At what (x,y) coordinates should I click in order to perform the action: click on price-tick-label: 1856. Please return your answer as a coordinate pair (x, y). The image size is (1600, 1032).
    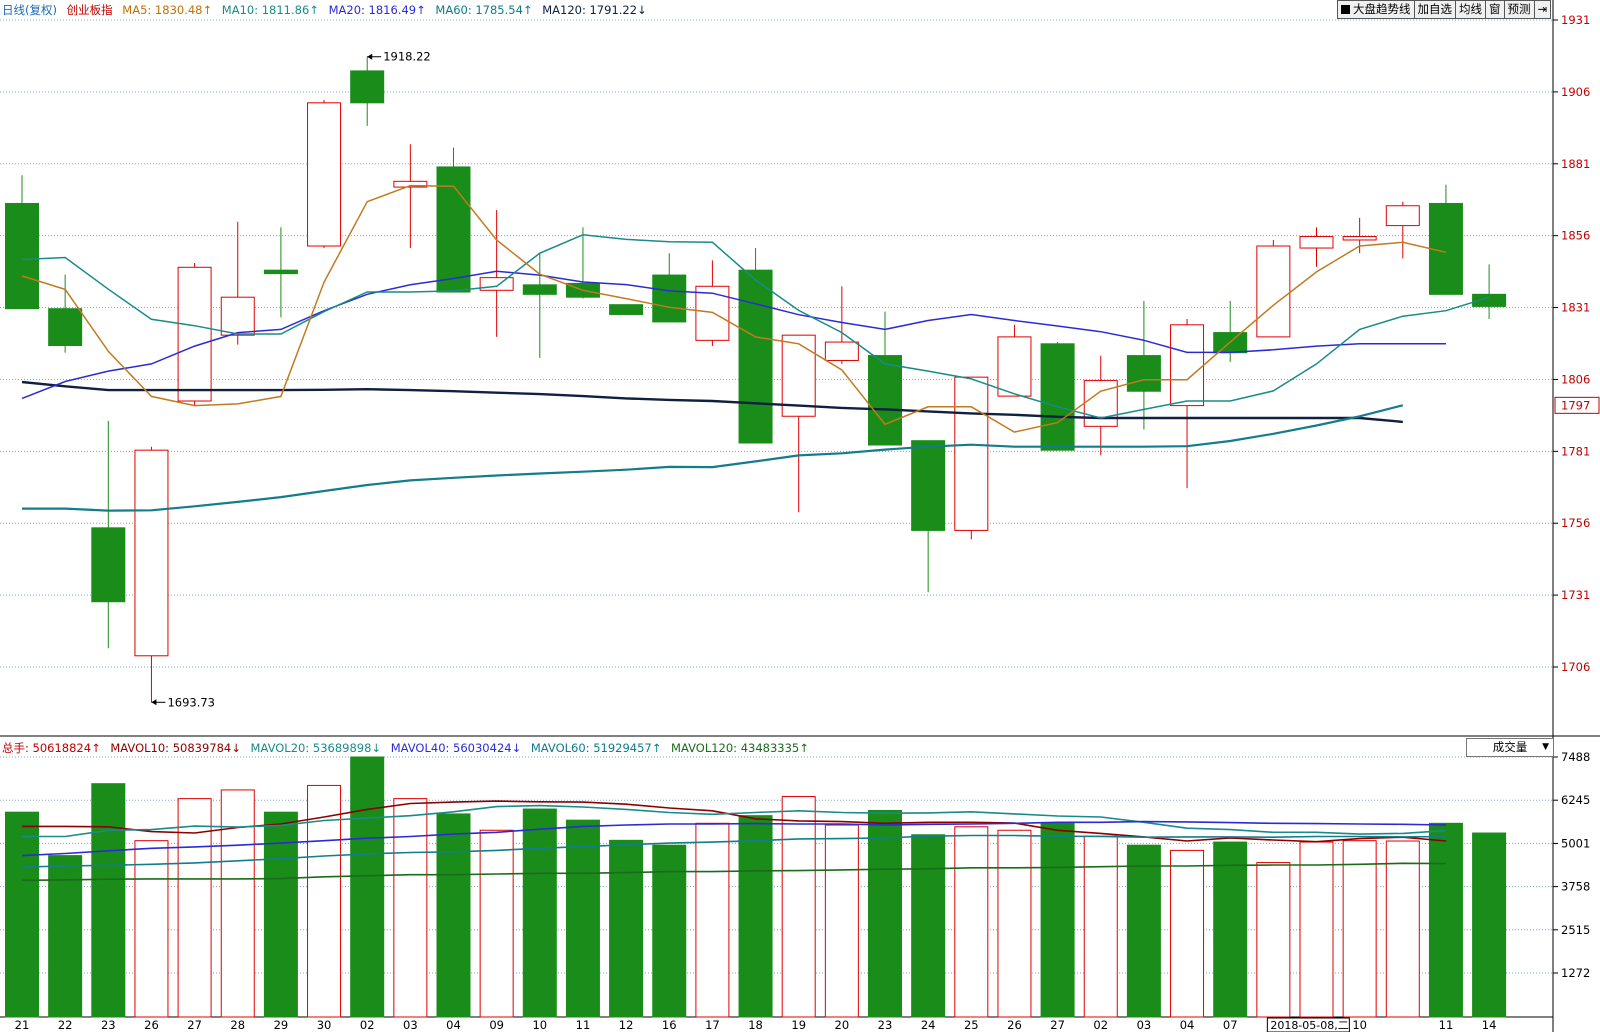
    Looking at the image, I should click on (1575, 236).